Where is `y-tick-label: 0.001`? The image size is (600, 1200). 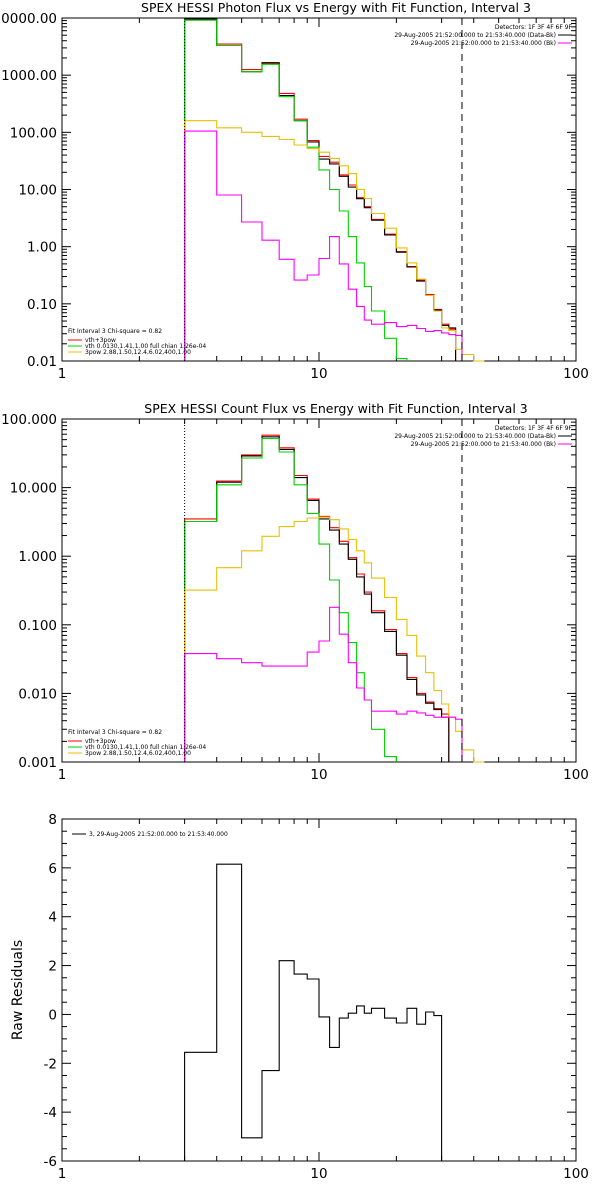
y-tick-label: 0.001 is located at coordinates (37, 763).